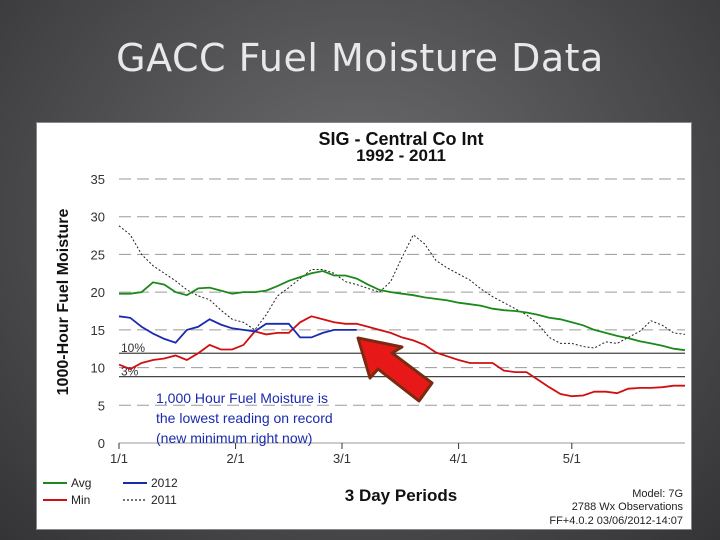  Describe the element at coordinates (119, 458) in the screenshot. I see `x-tick-label: 1/1` at that location.